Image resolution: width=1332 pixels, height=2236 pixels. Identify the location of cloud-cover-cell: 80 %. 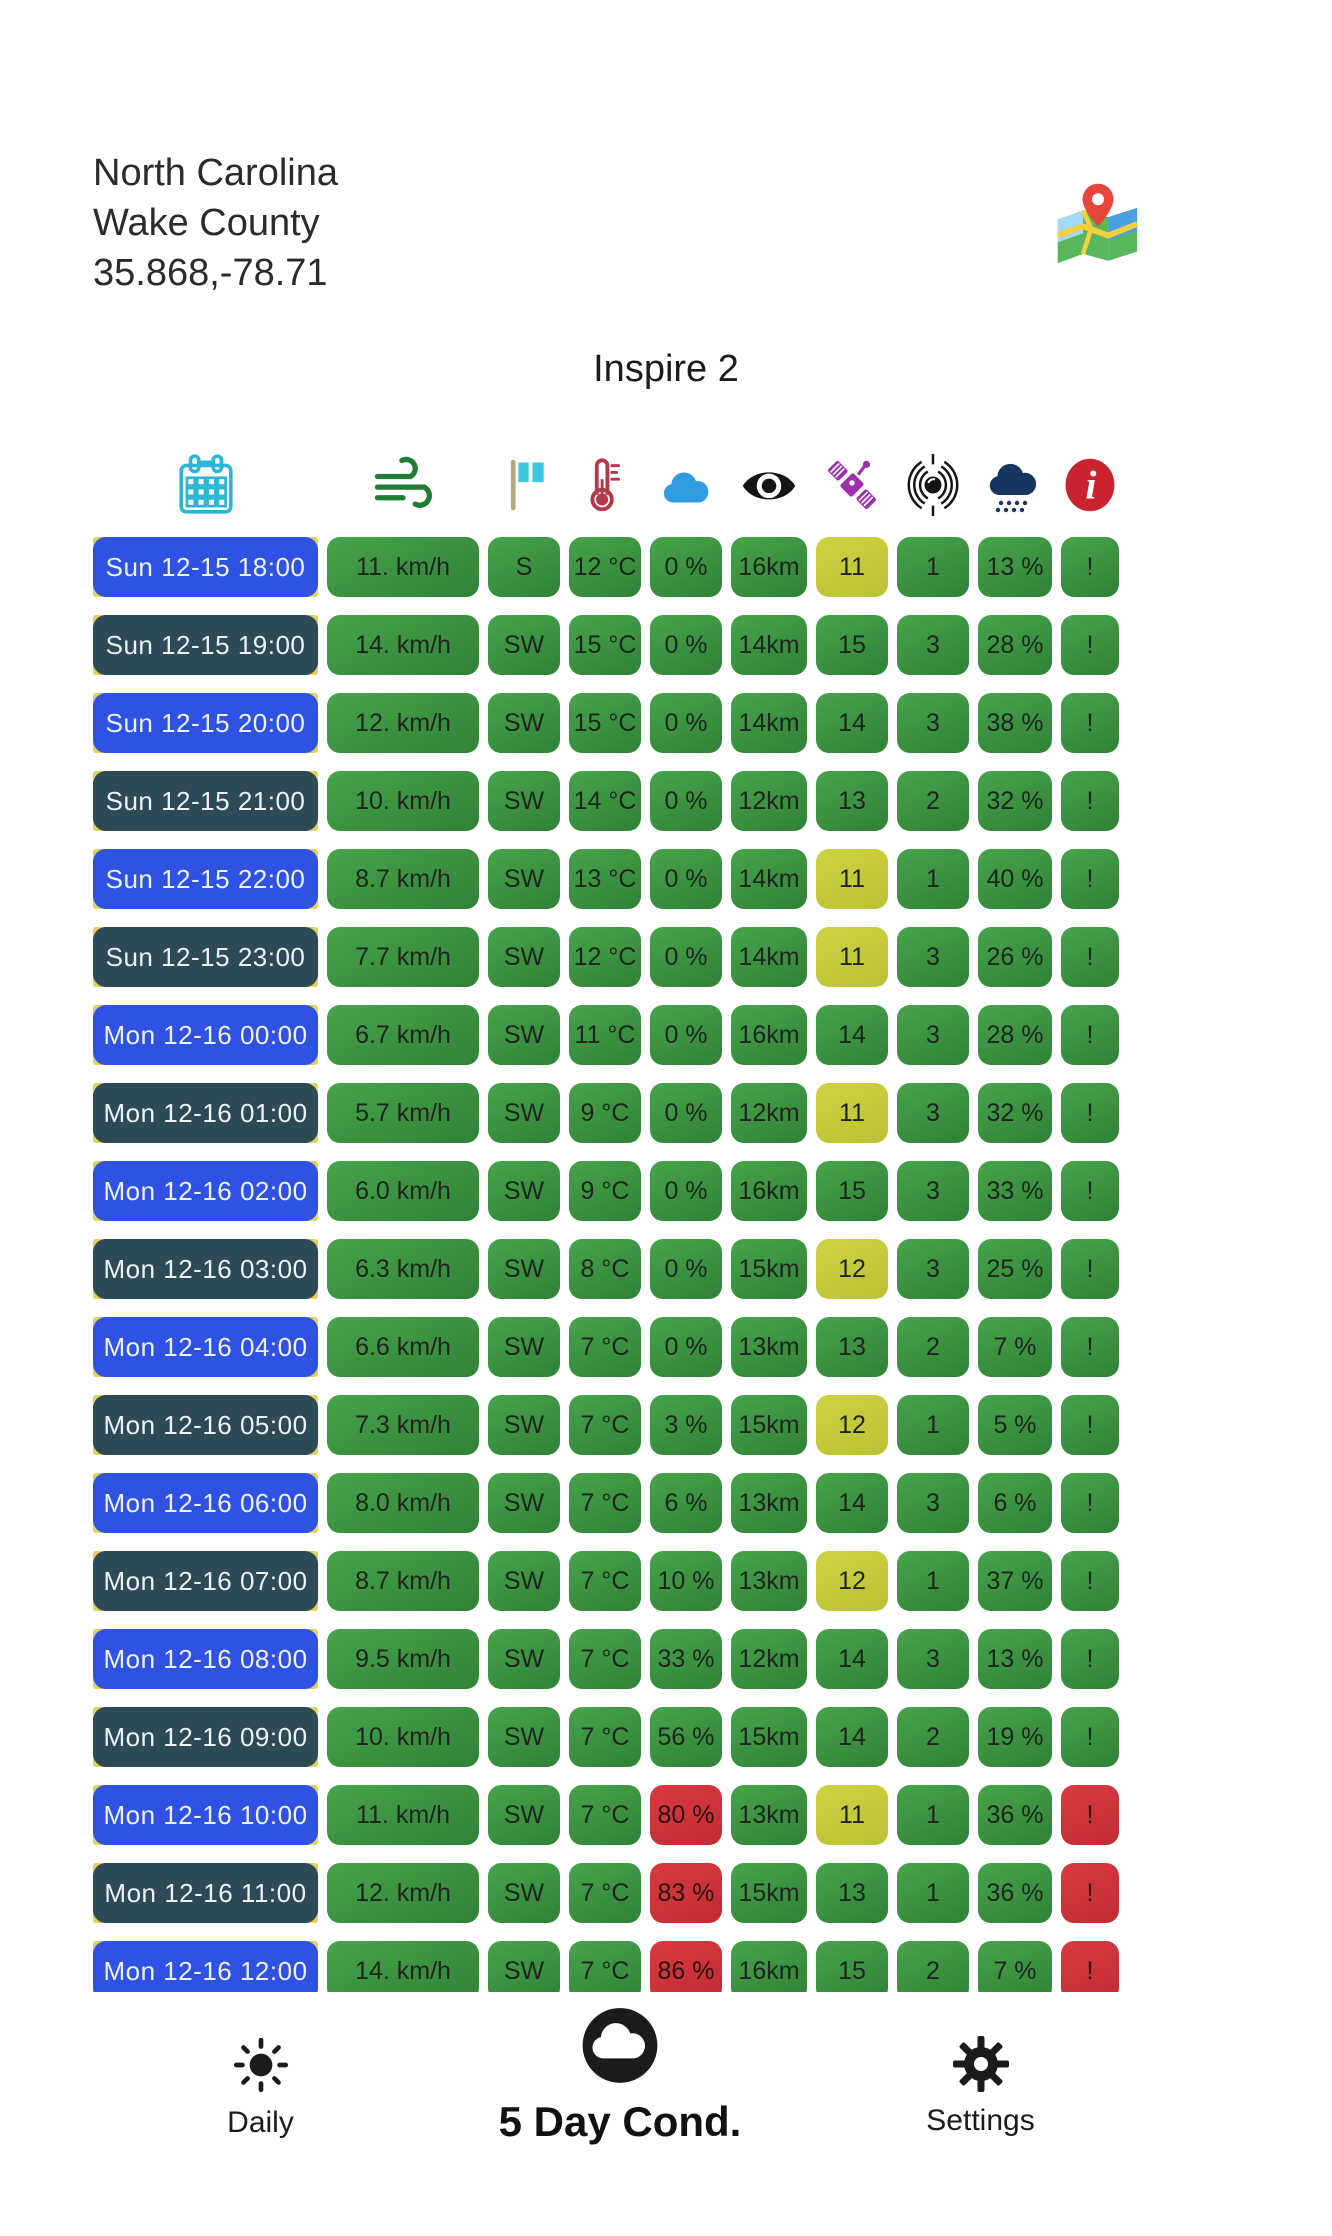
(686, 1815).